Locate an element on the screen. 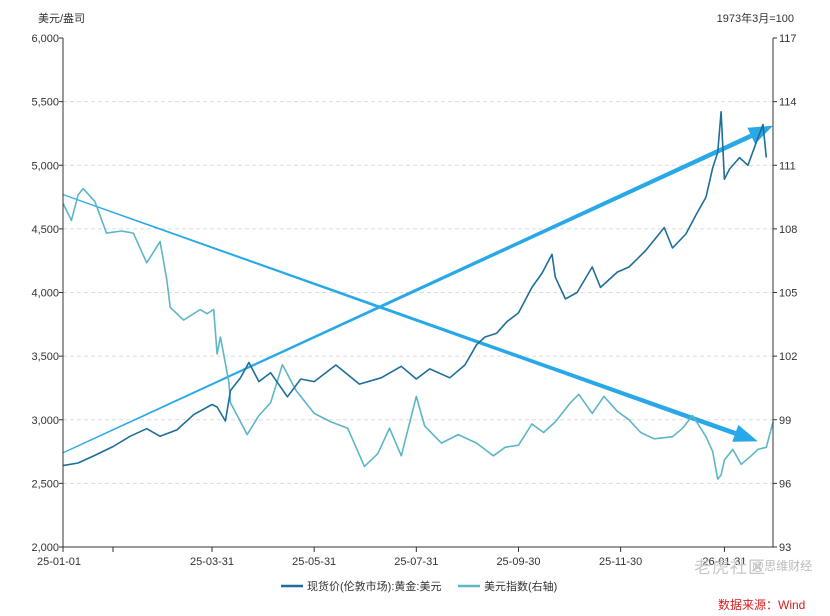 The image size is (830, 616). left-tick-label: 2,000 is located at coordinates (45, 548).